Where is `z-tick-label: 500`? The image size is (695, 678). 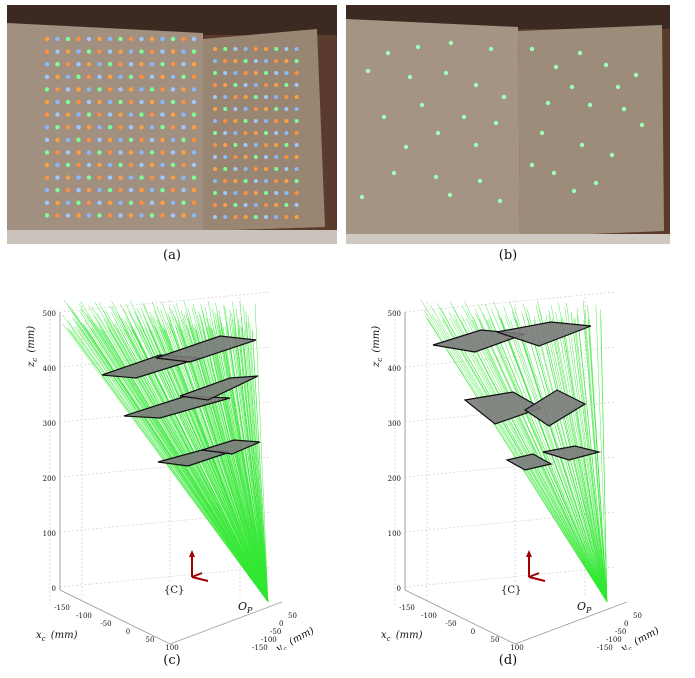
z-tick-label: 500 is located at coordinates (49, 314).